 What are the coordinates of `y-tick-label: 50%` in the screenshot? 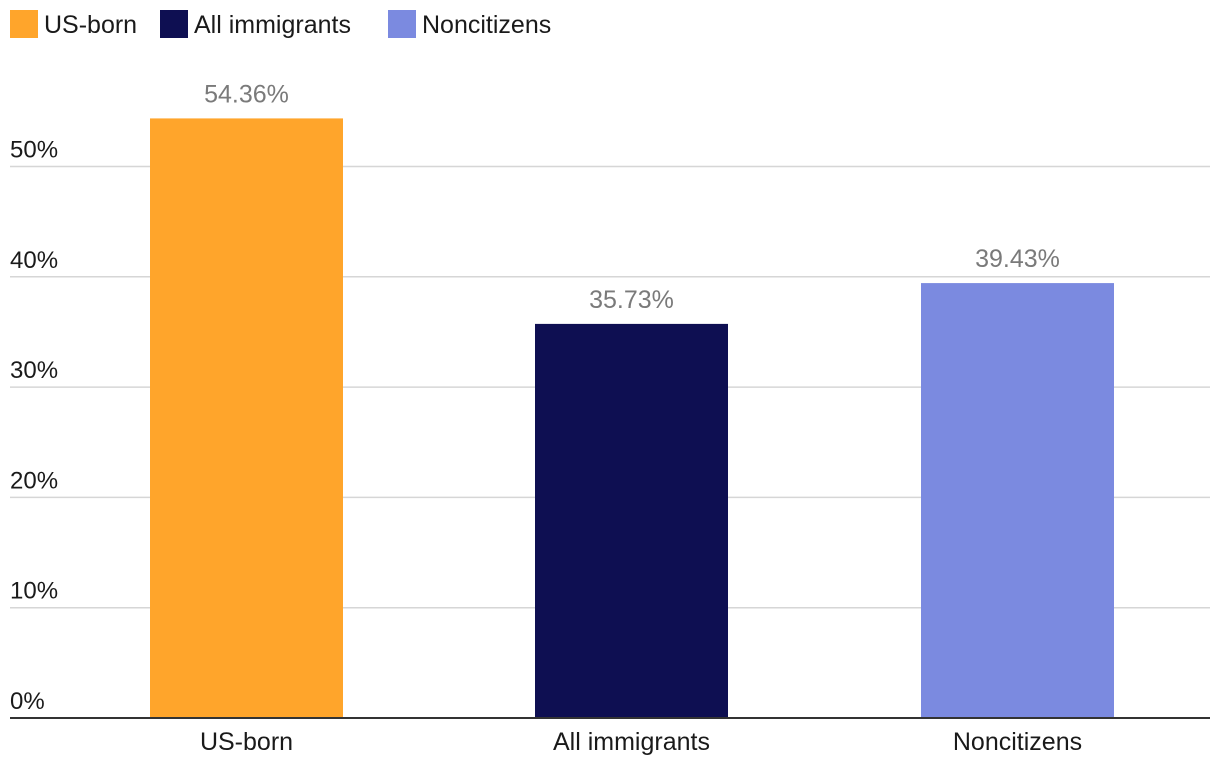 It's located at (34, 150).